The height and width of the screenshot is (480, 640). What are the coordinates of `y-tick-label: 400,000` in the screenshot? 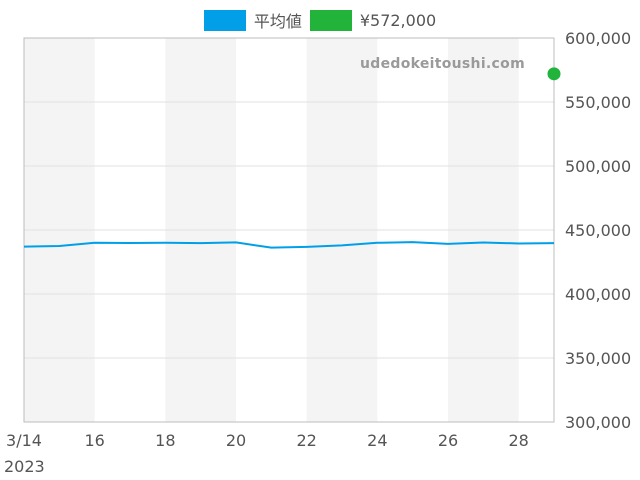 It's located at (598, 294).